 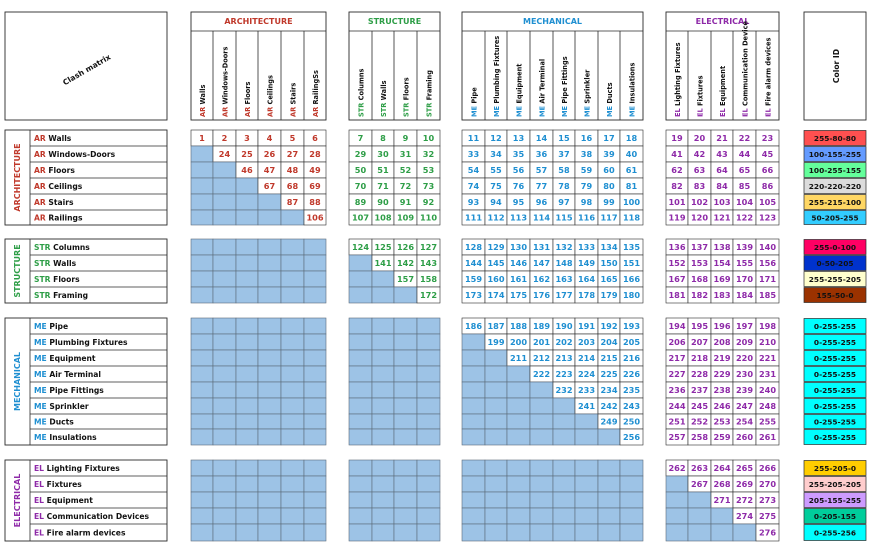 What do you see at coordinates (767, 500) in the screenshot?
I see `clash-id-273: 273` at bounding box center [767, 500].